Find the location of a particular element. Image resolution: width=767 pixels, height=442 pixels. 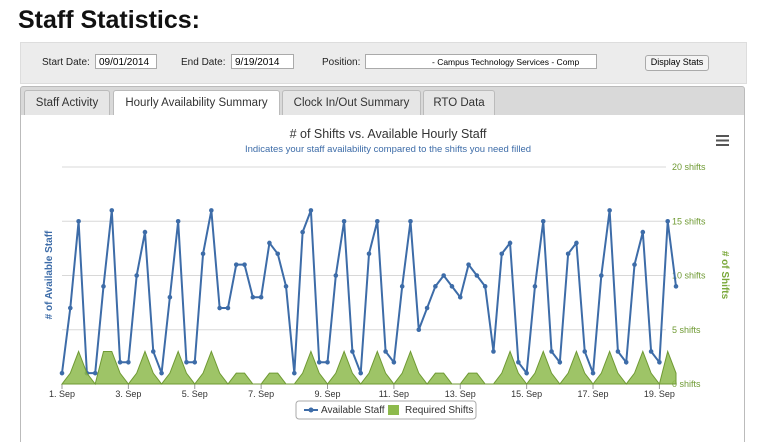

tab: RTO Data is located at coordinates (459, 102).